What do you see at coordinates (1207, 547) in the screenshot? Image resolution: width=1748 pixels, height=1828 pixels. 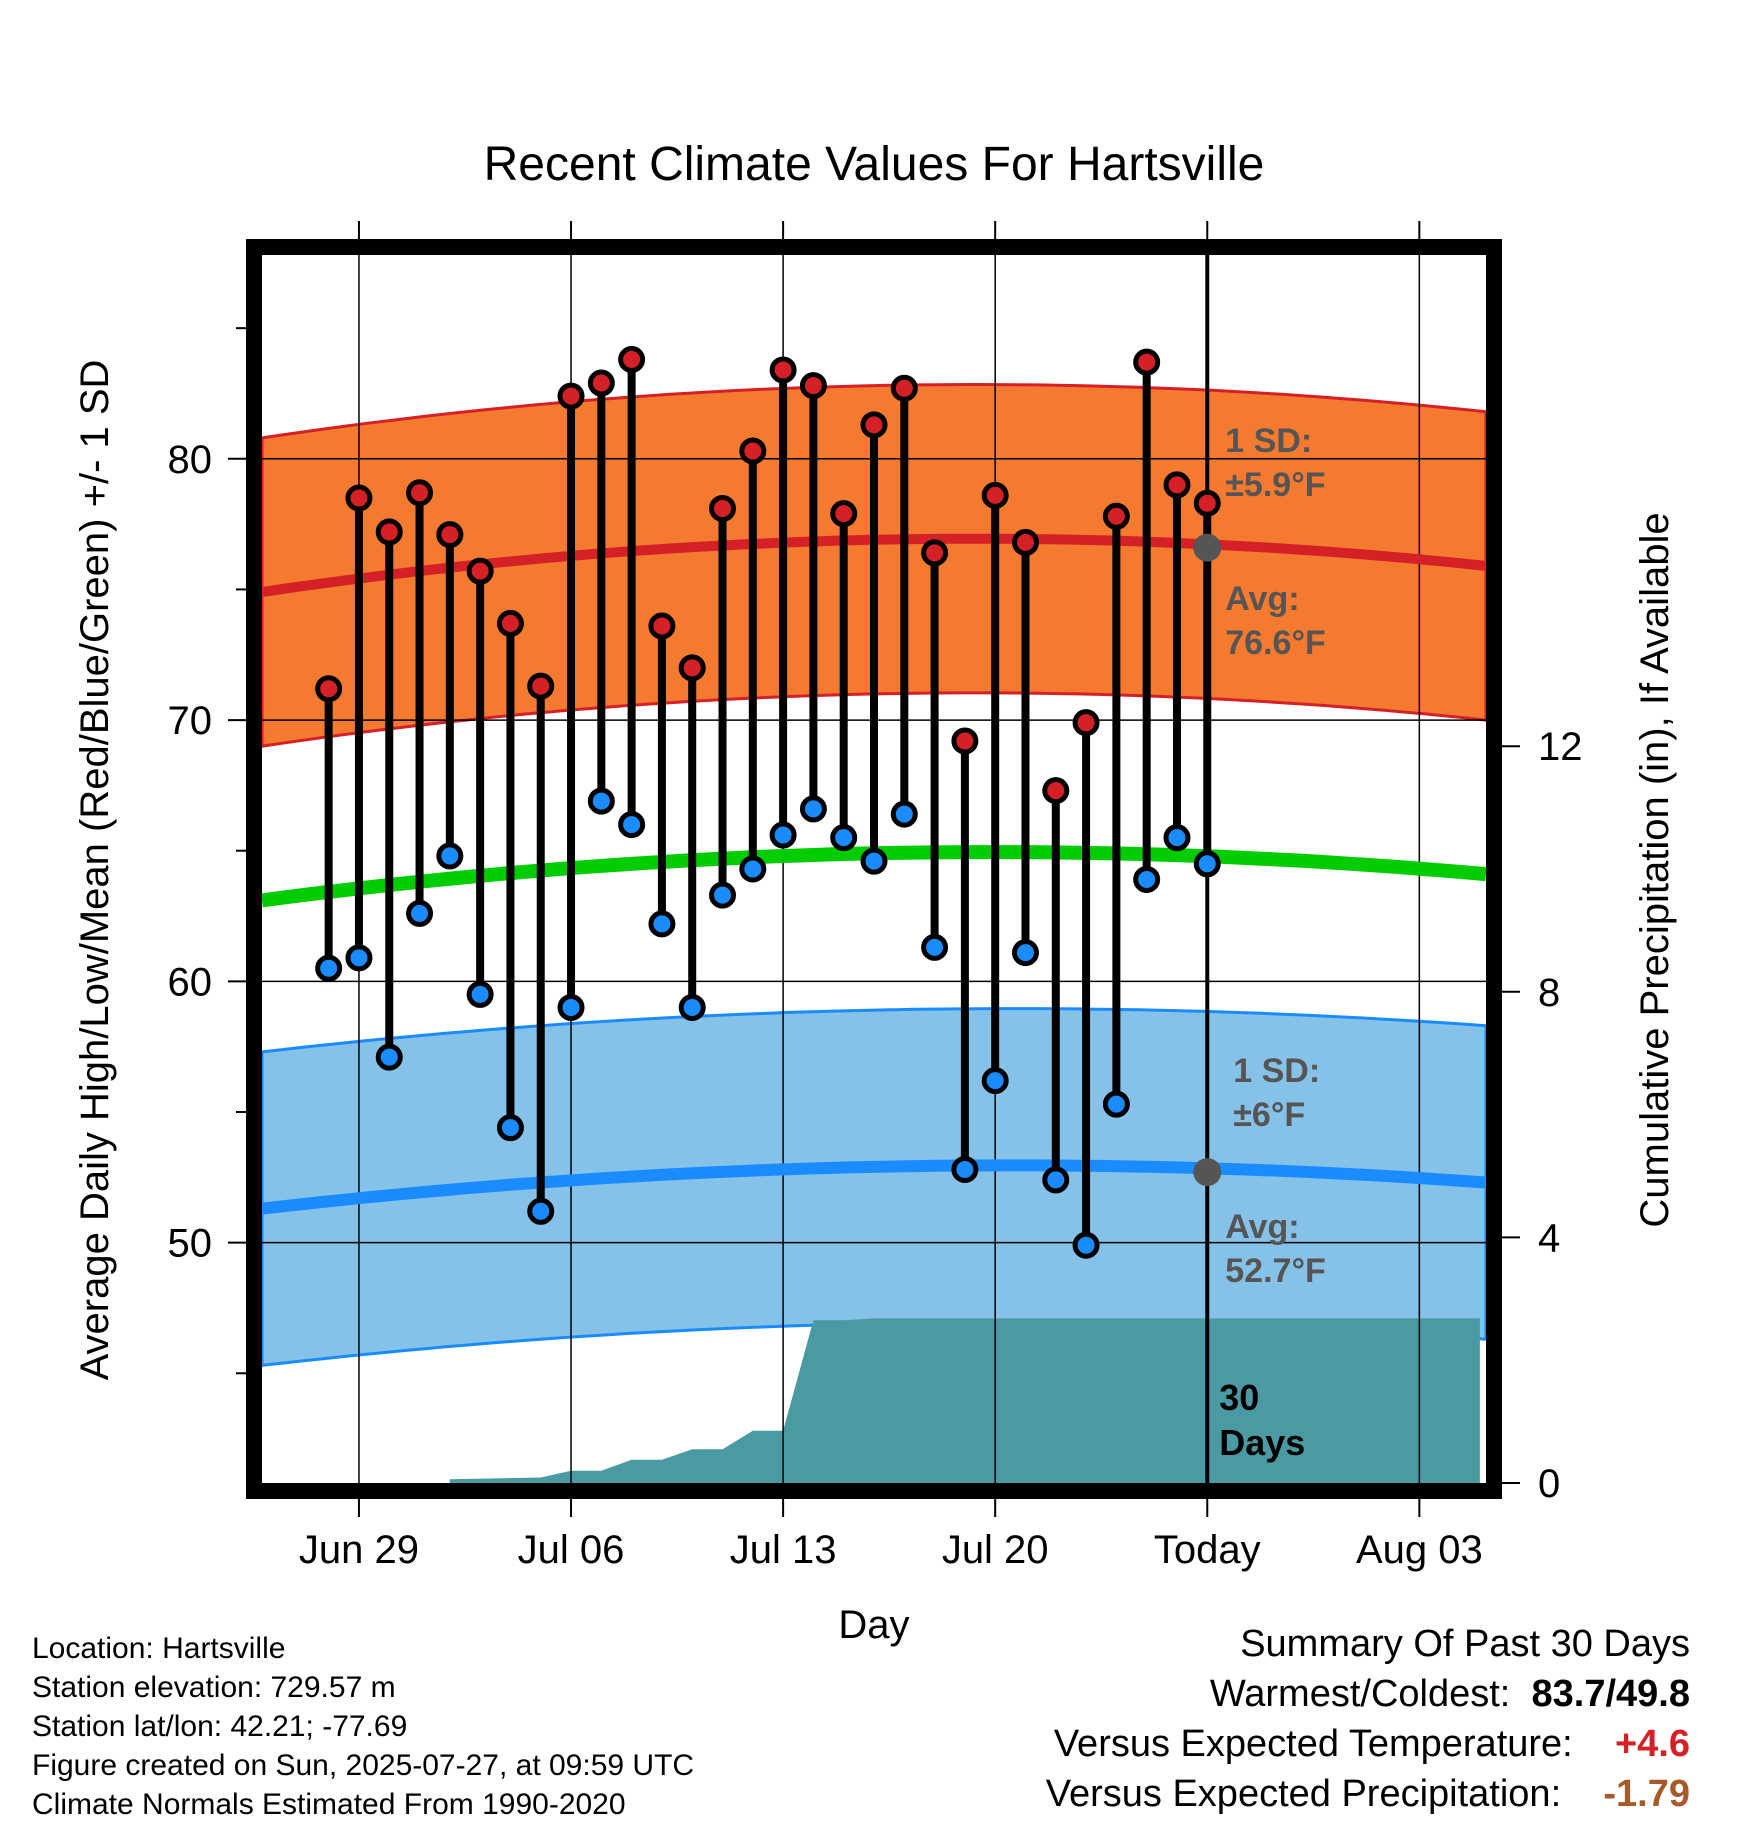 I see `high-avg-today-marker` at bounding box center [1207, 547].